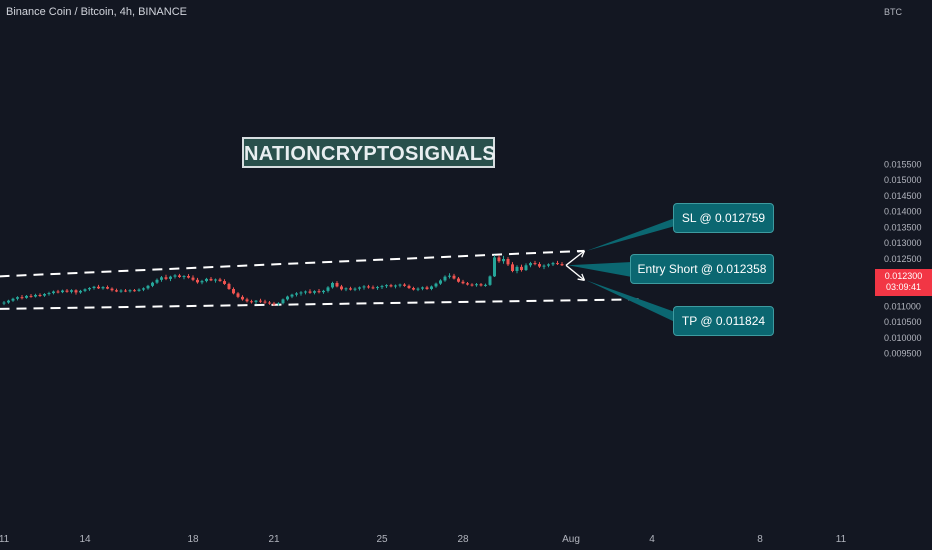 This screenshot has height=550, width=932. I want to click on x-tick-label: 18, so click(193, 539).